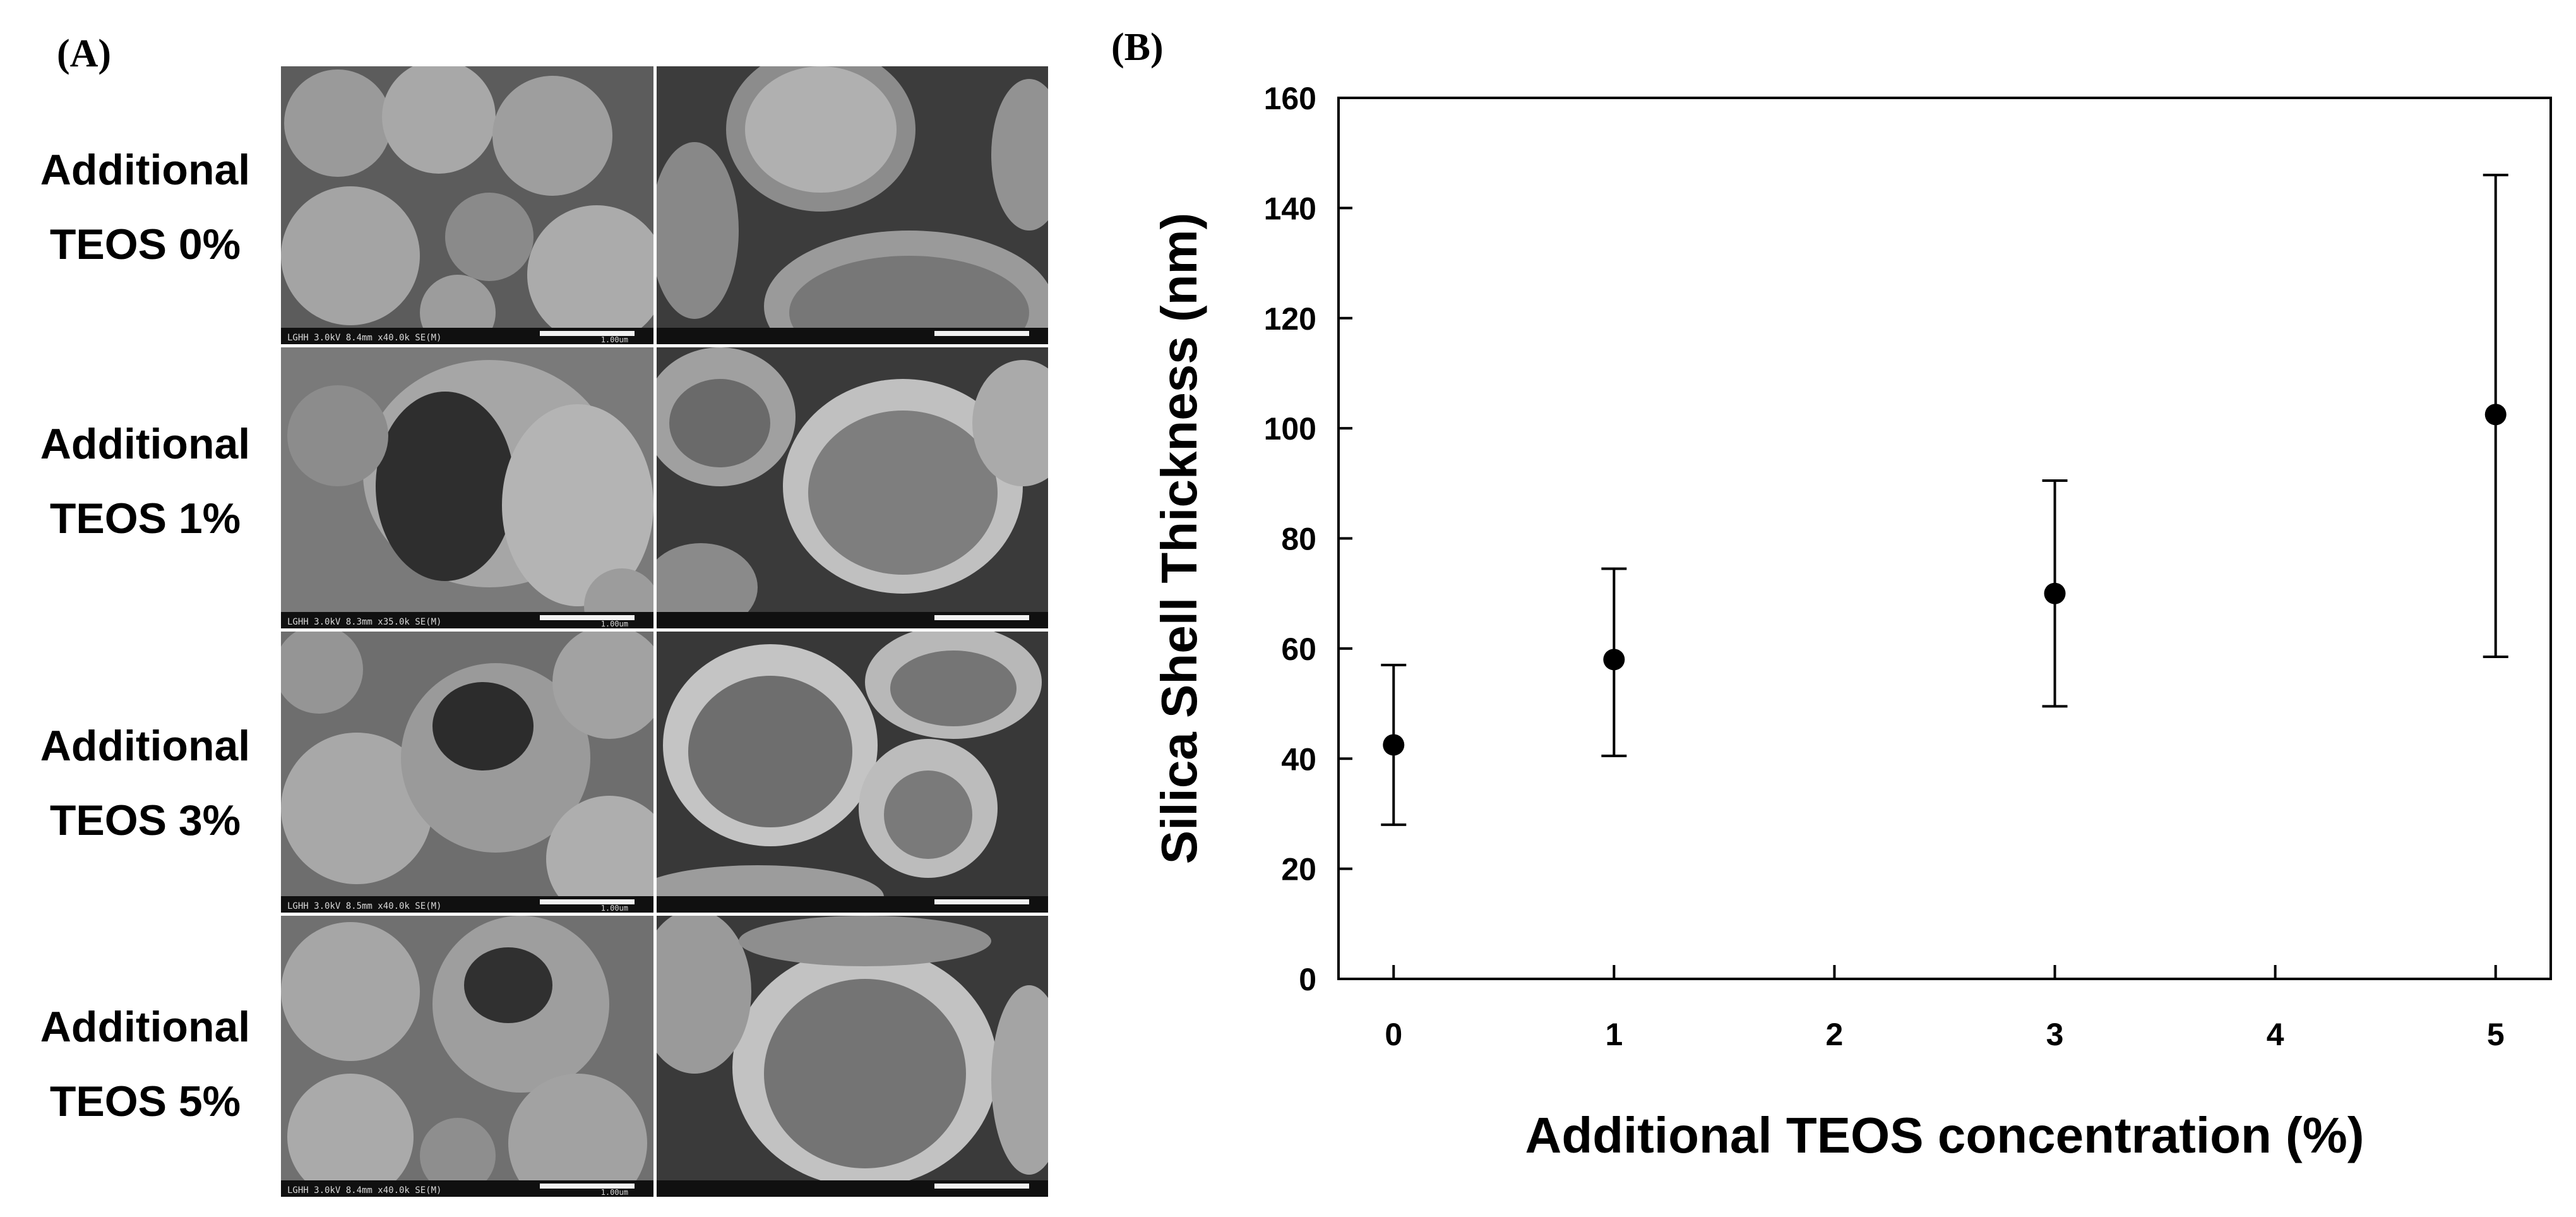  I want to click on x-tick-label: 4, so click(2275, 1034).